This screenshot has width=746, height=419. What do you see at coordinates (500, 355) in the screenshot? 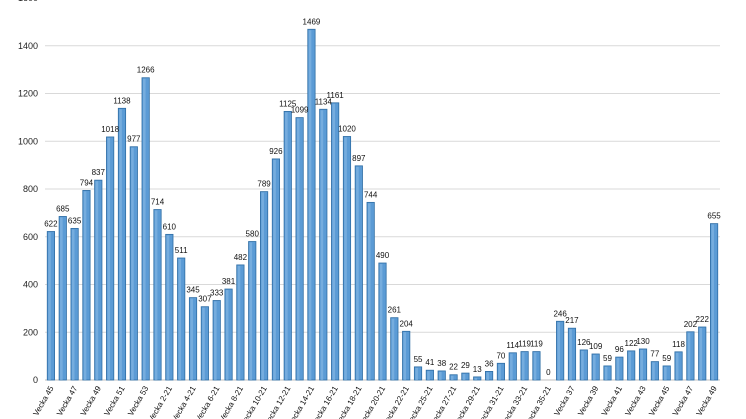
I see `data-label: 70` at bounding box center [500, 355].